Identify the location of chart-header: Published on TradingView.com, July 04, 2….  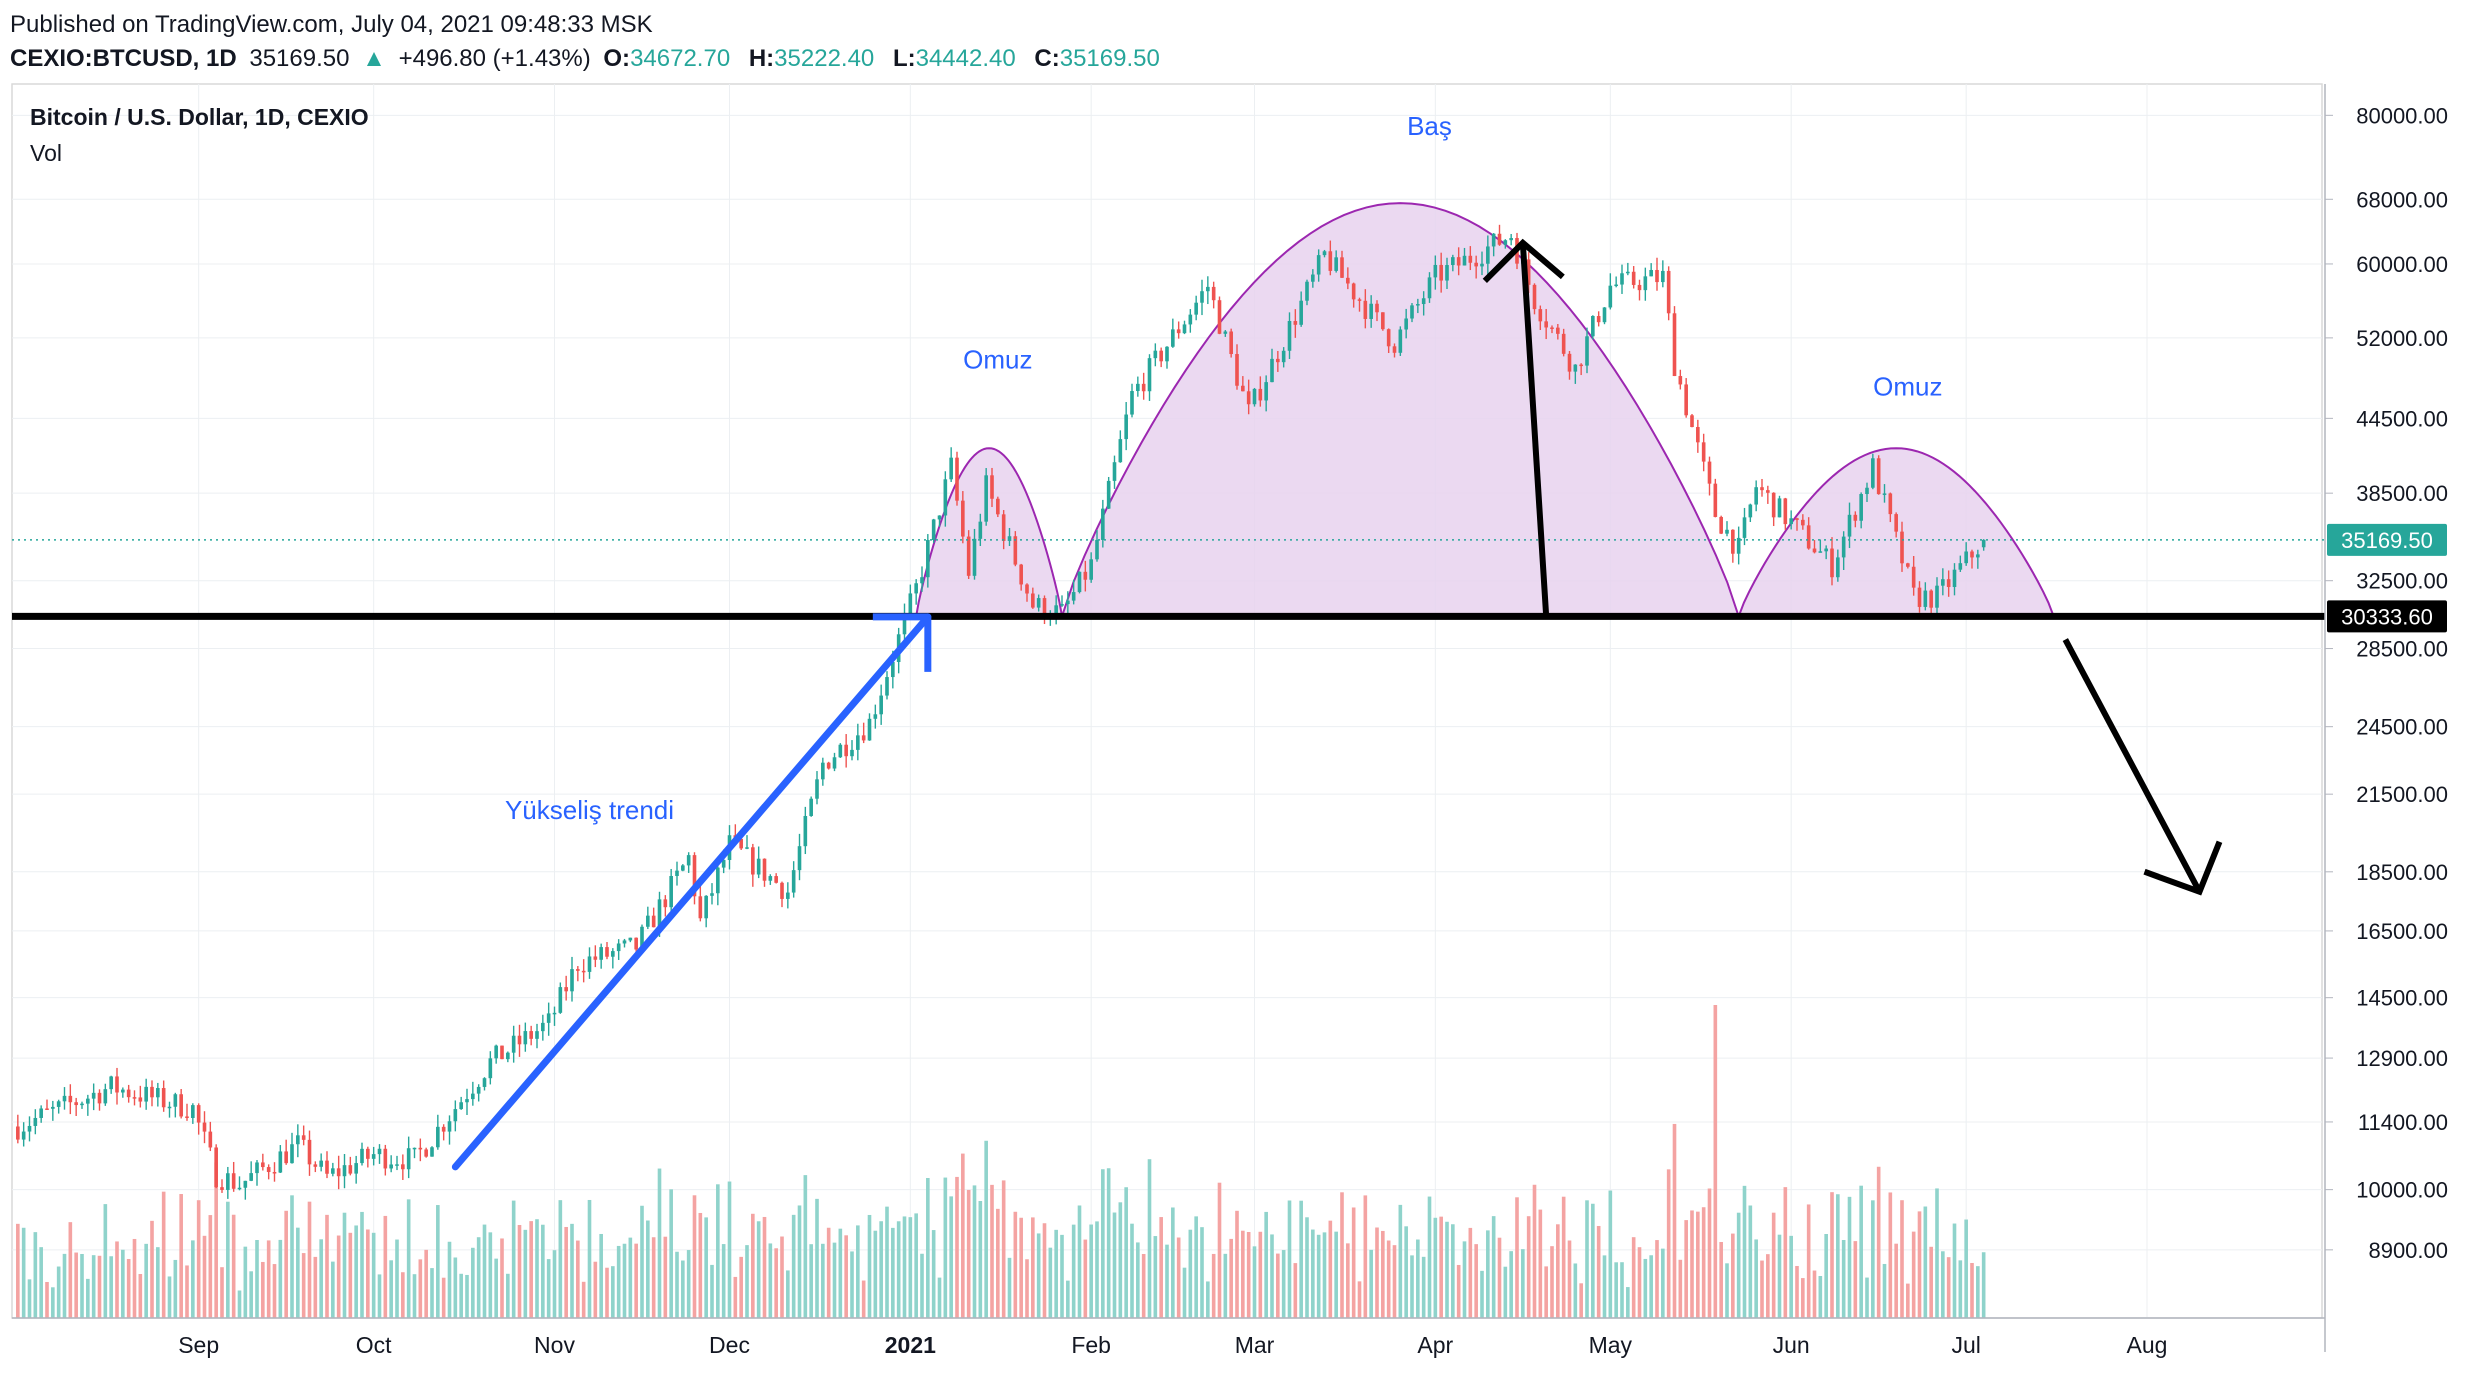
(591, 42).